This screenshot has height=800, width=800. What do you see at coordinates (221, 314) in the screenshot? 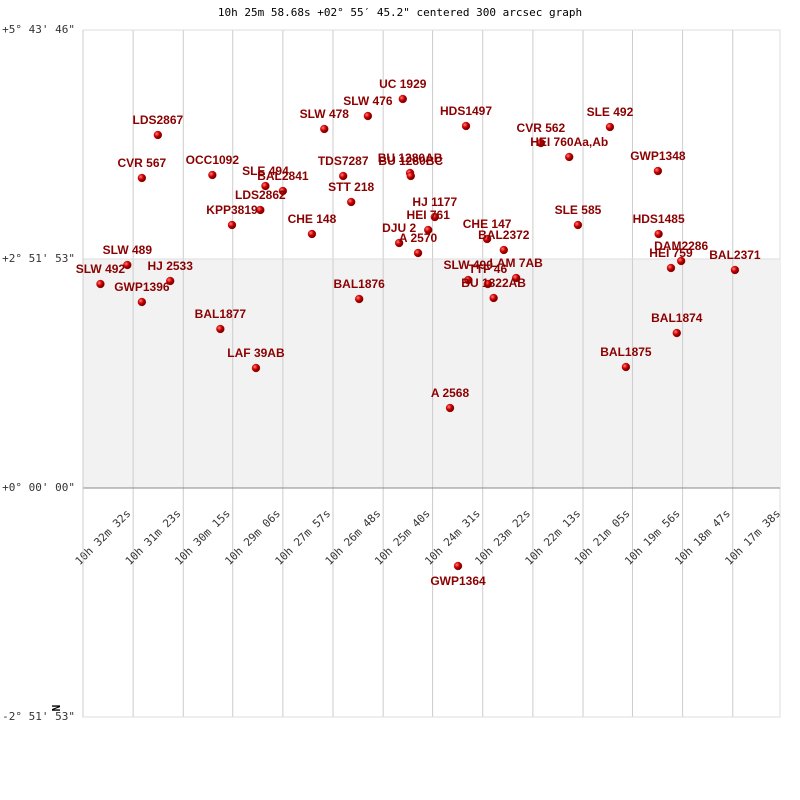
I see `star-label: BAL1877` at bounding box center [221, 314].